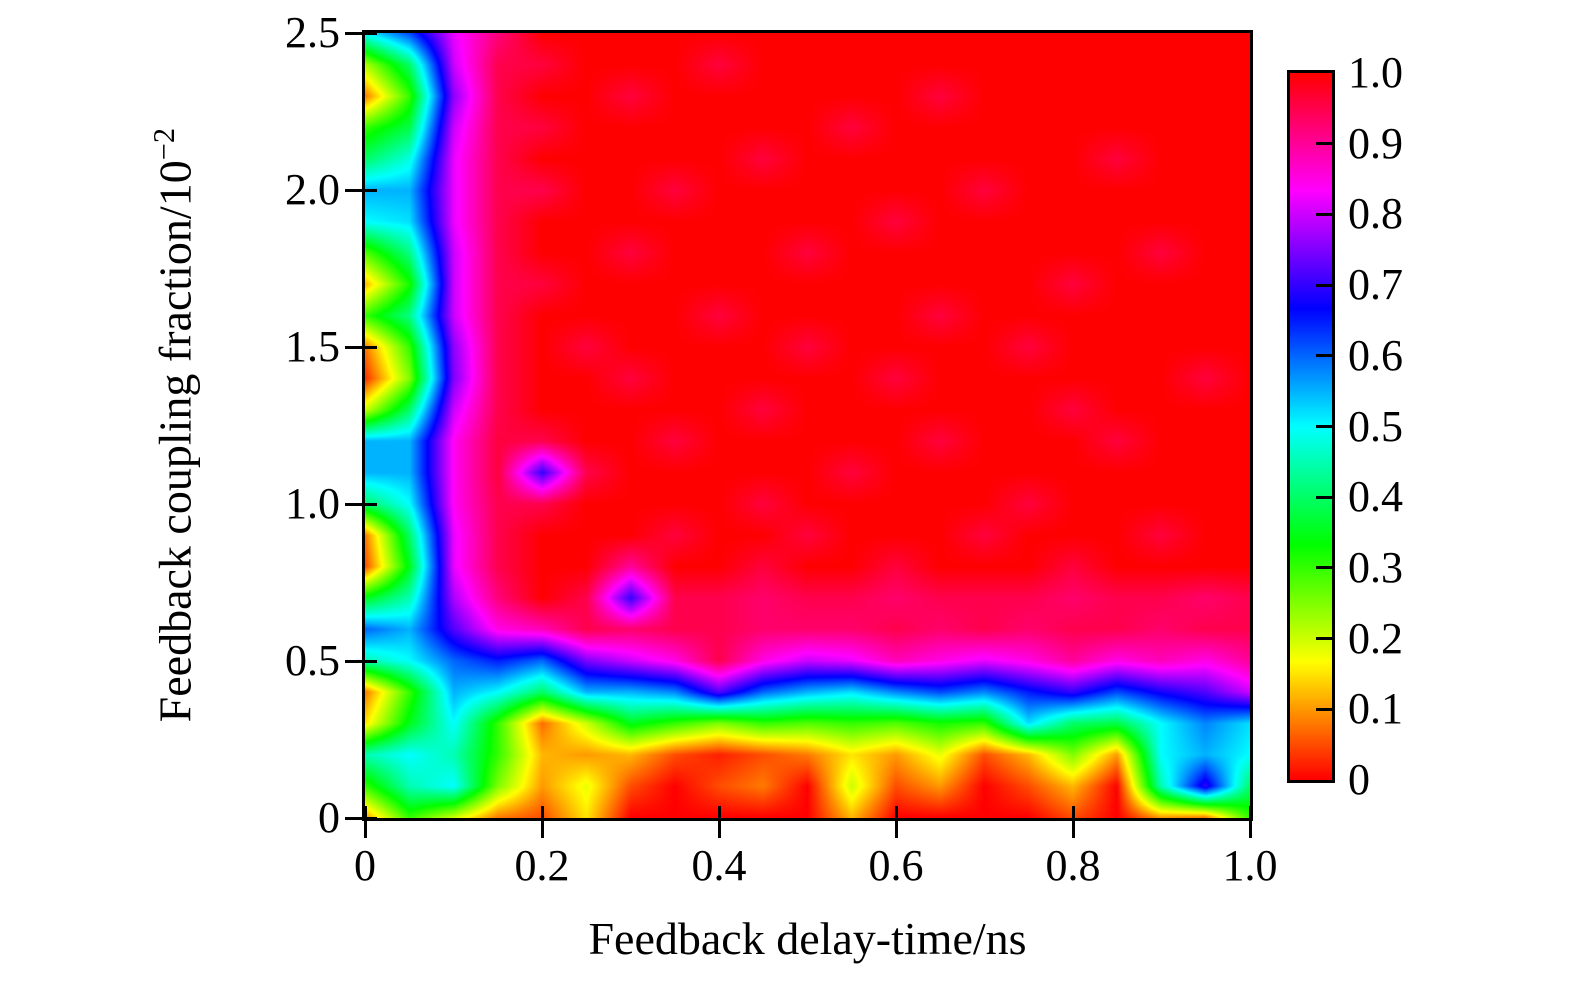 The width and height of the screenshot is (1575, 984). What do you see at coordinates (719, 865) in the screenshot?
I see `x-tick-label: 0.4` at bounding box center [719, 865].